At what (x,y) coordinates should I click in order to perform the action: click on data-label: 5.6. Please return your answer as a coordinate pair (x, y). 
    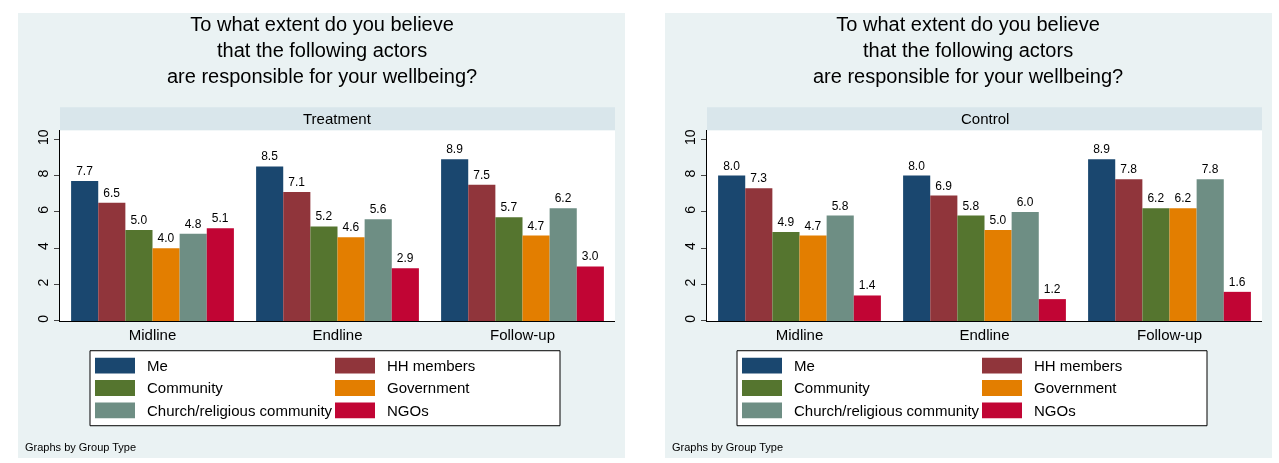
    Looking at the image, I should click on (378, 209).